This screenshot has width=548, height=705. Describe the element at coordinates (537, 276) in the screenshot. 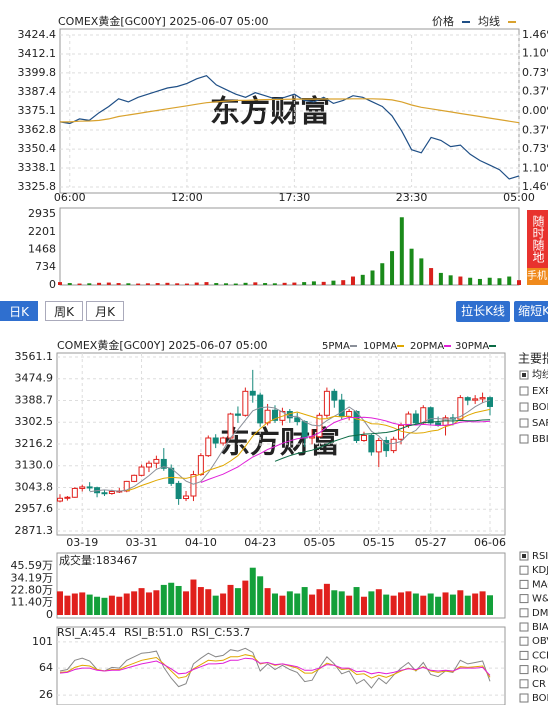

I see `phone-button: 手机` at that location.